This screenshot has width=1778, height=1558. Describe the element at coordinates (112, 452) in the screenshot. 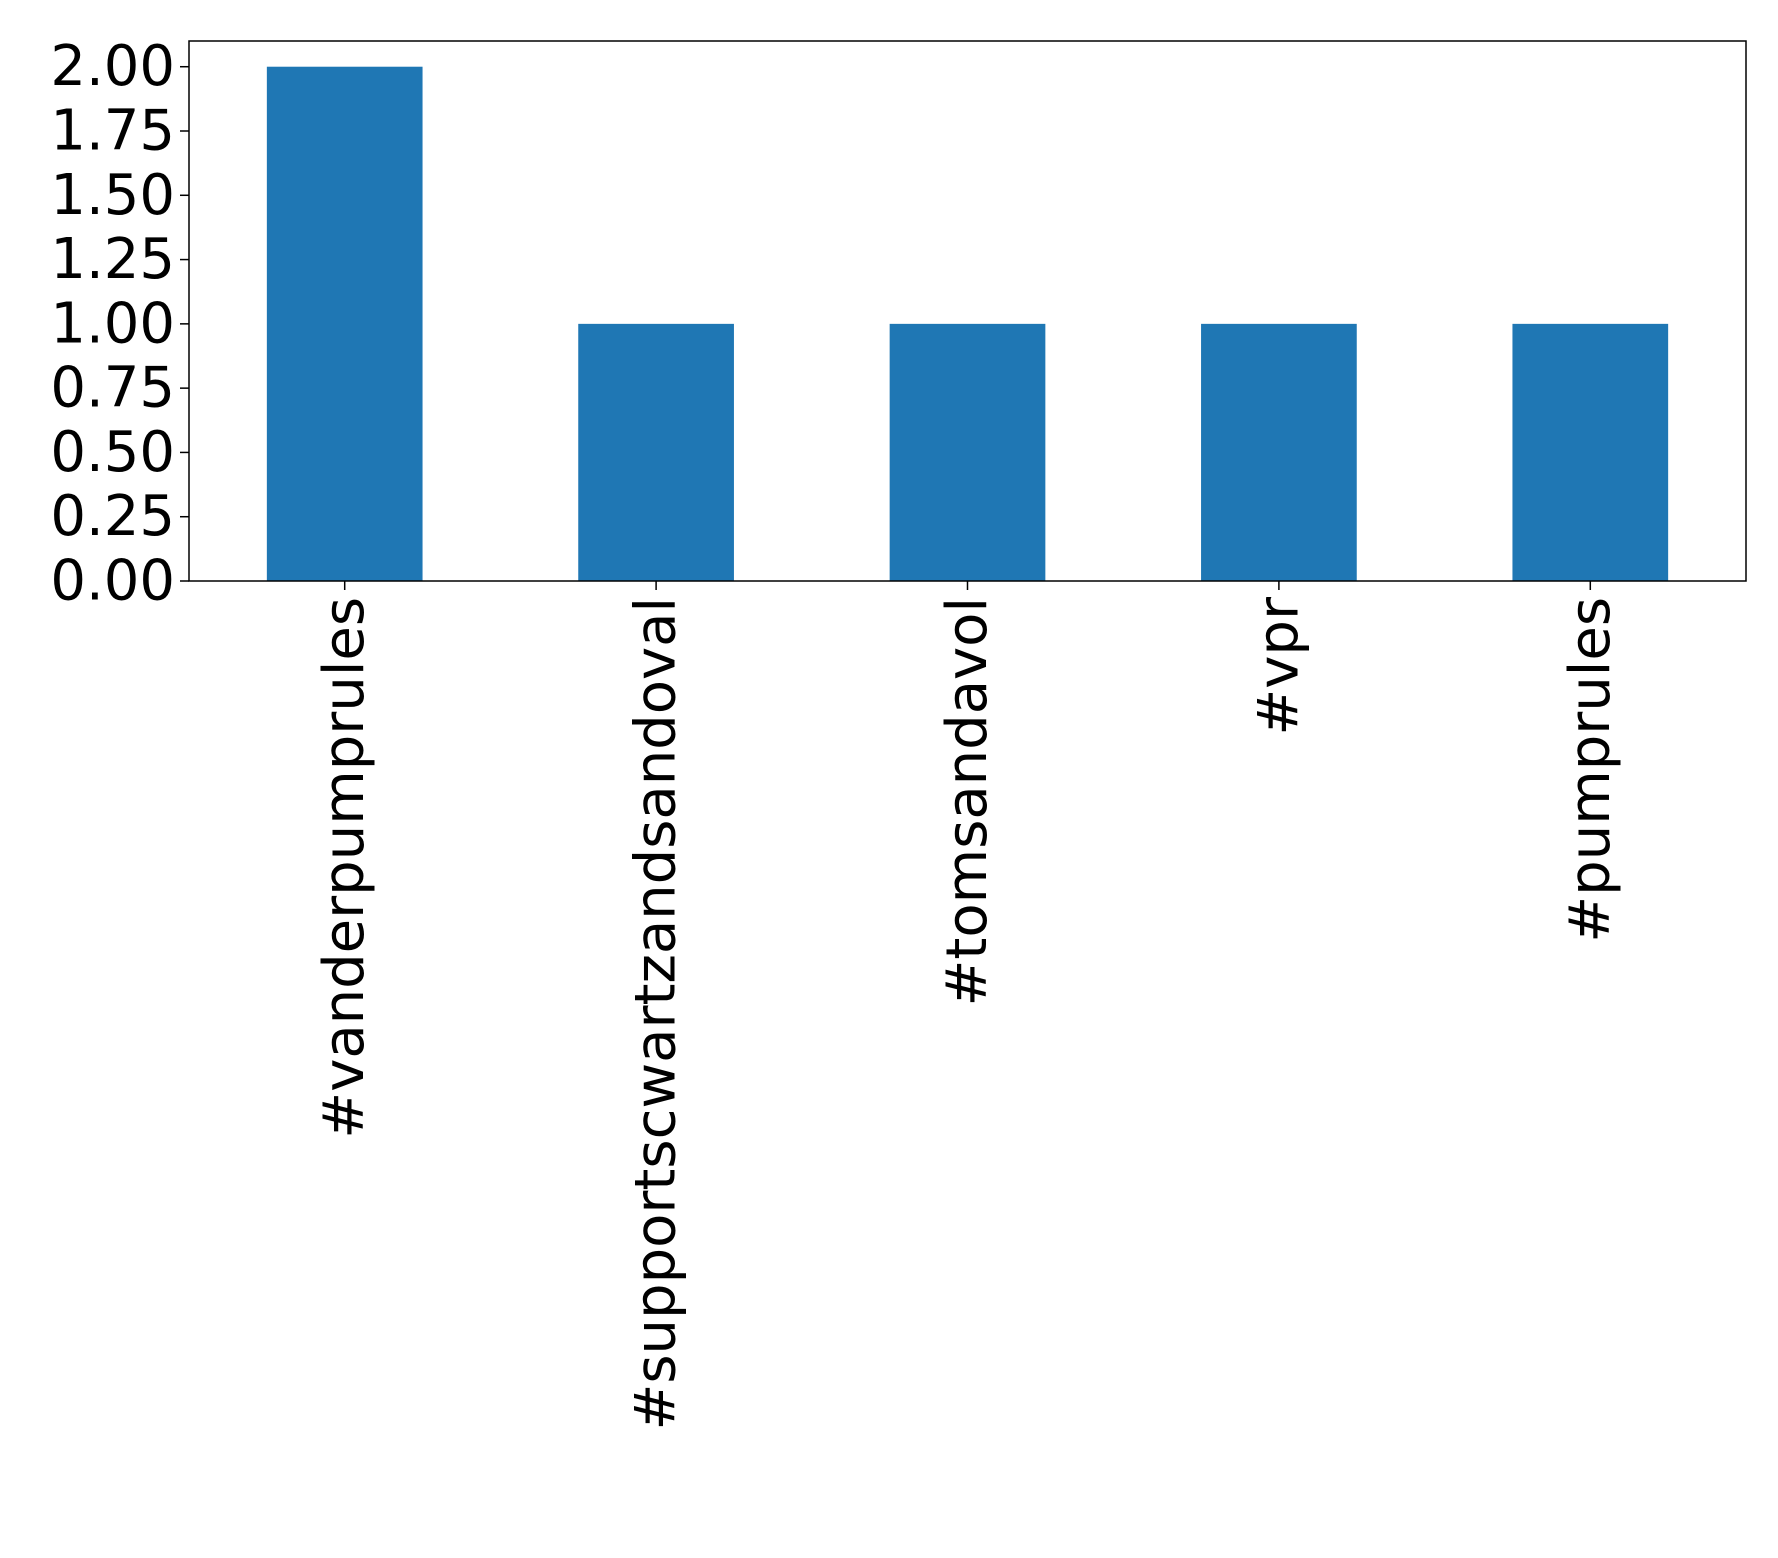

I see `y-tick-label-2: 0.50` at that location.